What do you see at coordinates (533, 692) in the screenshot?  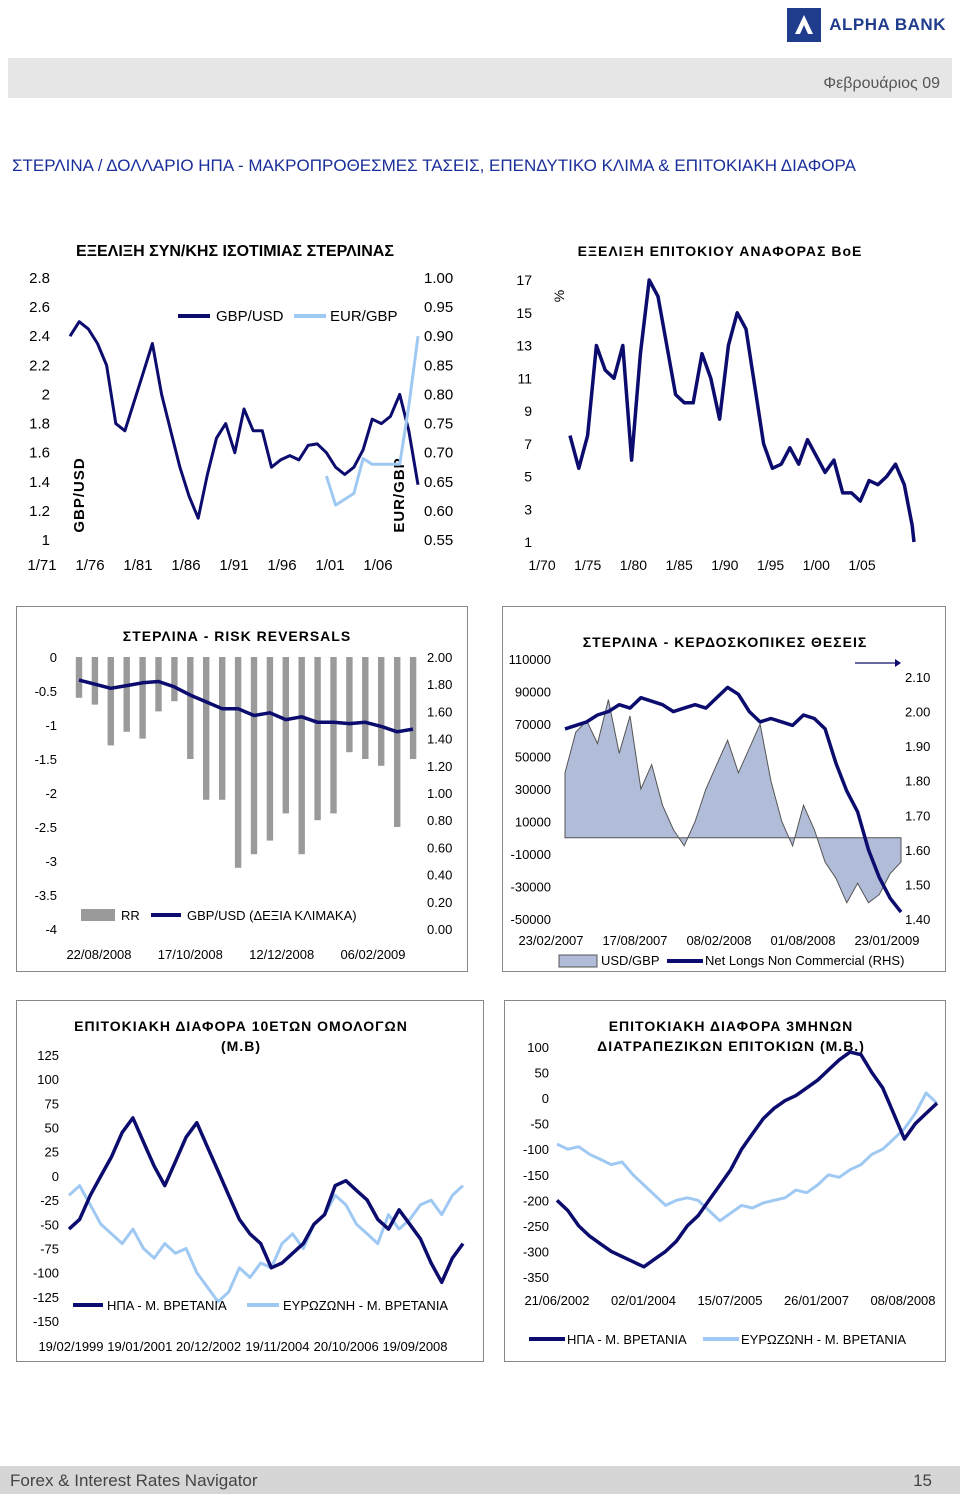 I see `y-tick-label: 90000` at bounding box center [533, 692].